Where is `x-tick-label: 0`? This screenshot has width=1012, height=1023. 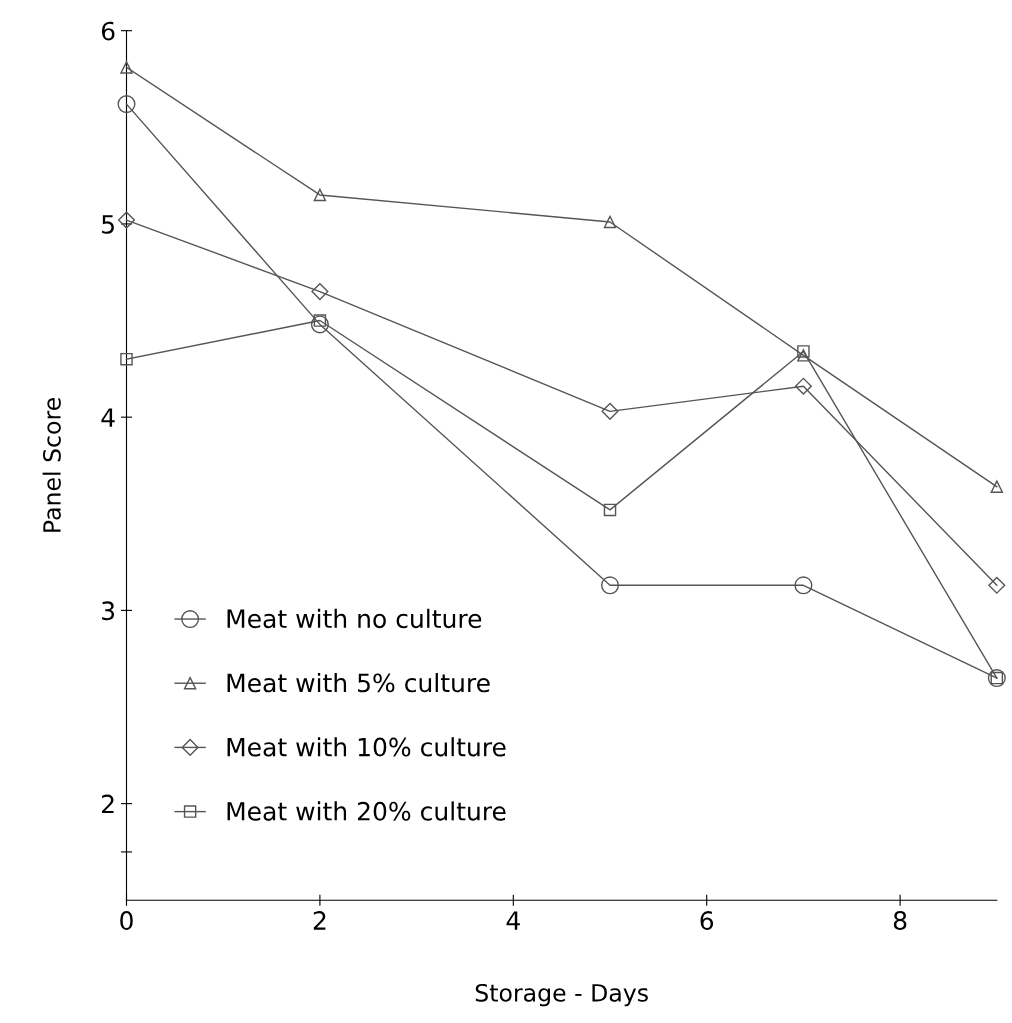 x-tick-label: 0 is located at coordinates (126, 921).